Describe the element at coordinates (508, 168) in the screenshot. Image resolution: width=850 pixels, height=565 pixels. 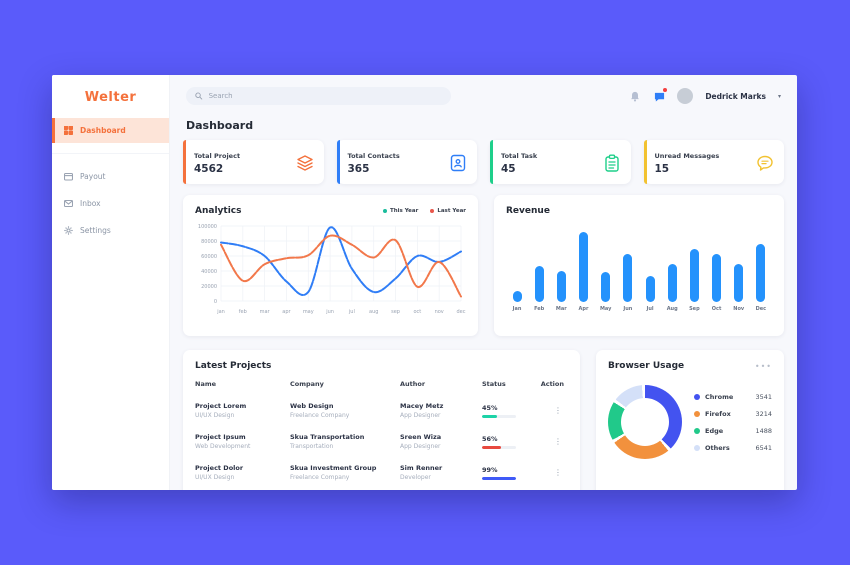
I see `stat-value: 45` at that location.